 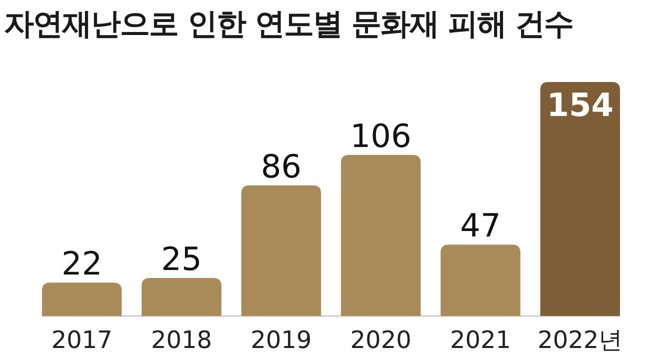 What do you see at coordinates (580, 105) in the screenshot?
I see `data-label: 154` at bounding box center [580, 105].